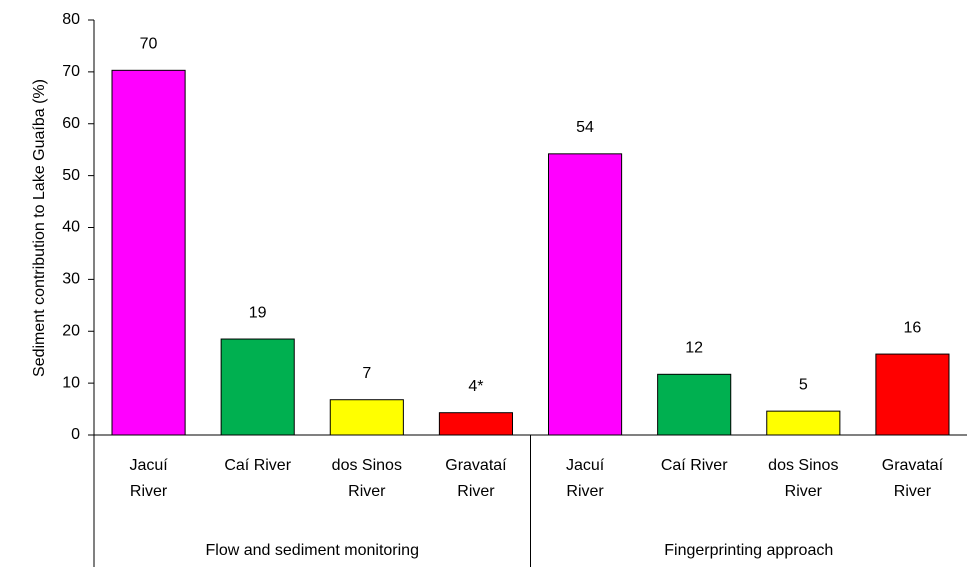 The width and height of the screenshot is (968, 567). Describe the element at coordinates (39, 228) in the screenshot. I see `y-axis-label: Sediment contribution to Lake Guaíba (%)` at that location.